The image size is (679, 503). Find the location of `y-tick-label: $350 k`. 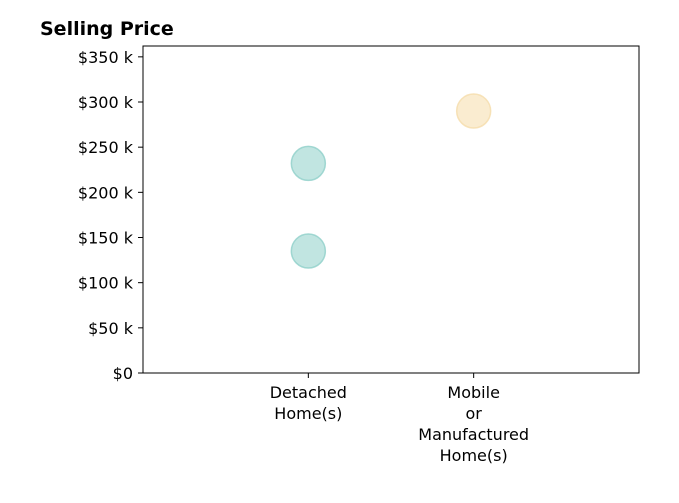

y-tick-label: $350 k is located at coordinates (106, 57).